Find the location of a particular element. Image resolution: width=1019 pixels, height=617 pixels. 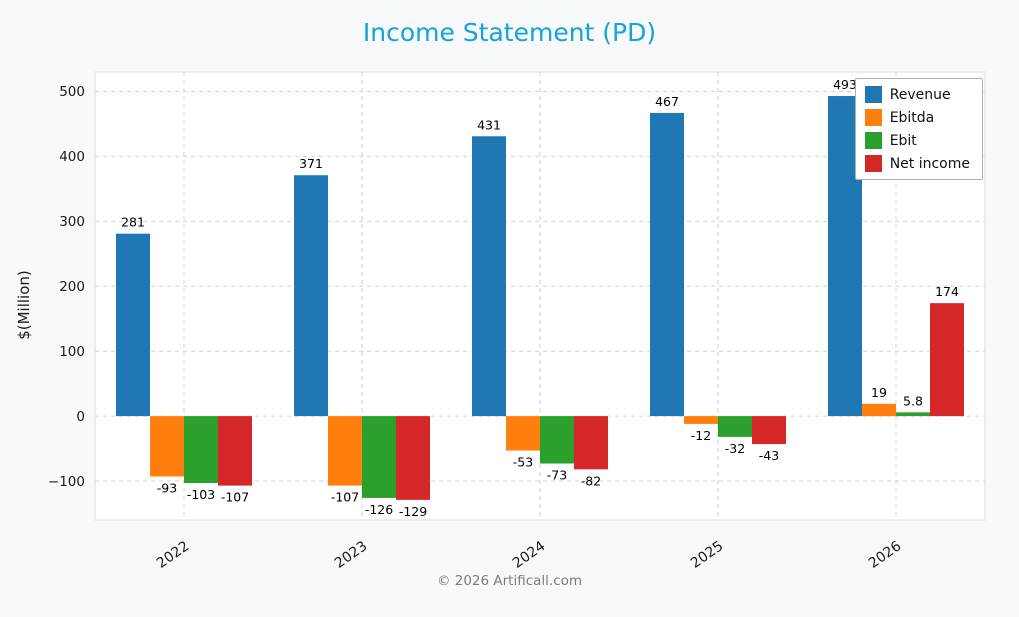

legend-label: Ebit is located at coordinates (903, 140).